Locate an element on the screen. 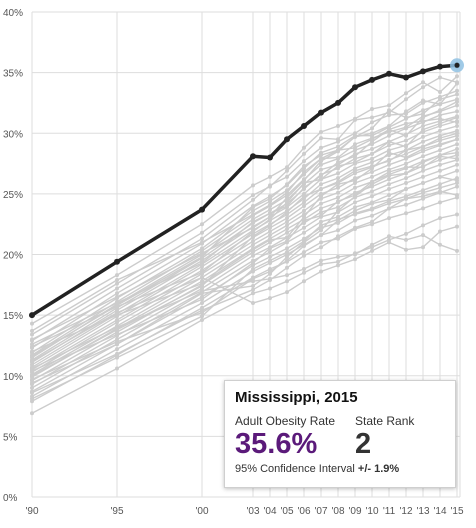 The width and height of the screenshot is (476, 528). y-tick-label: 10% is located at coordinates (13, 377).